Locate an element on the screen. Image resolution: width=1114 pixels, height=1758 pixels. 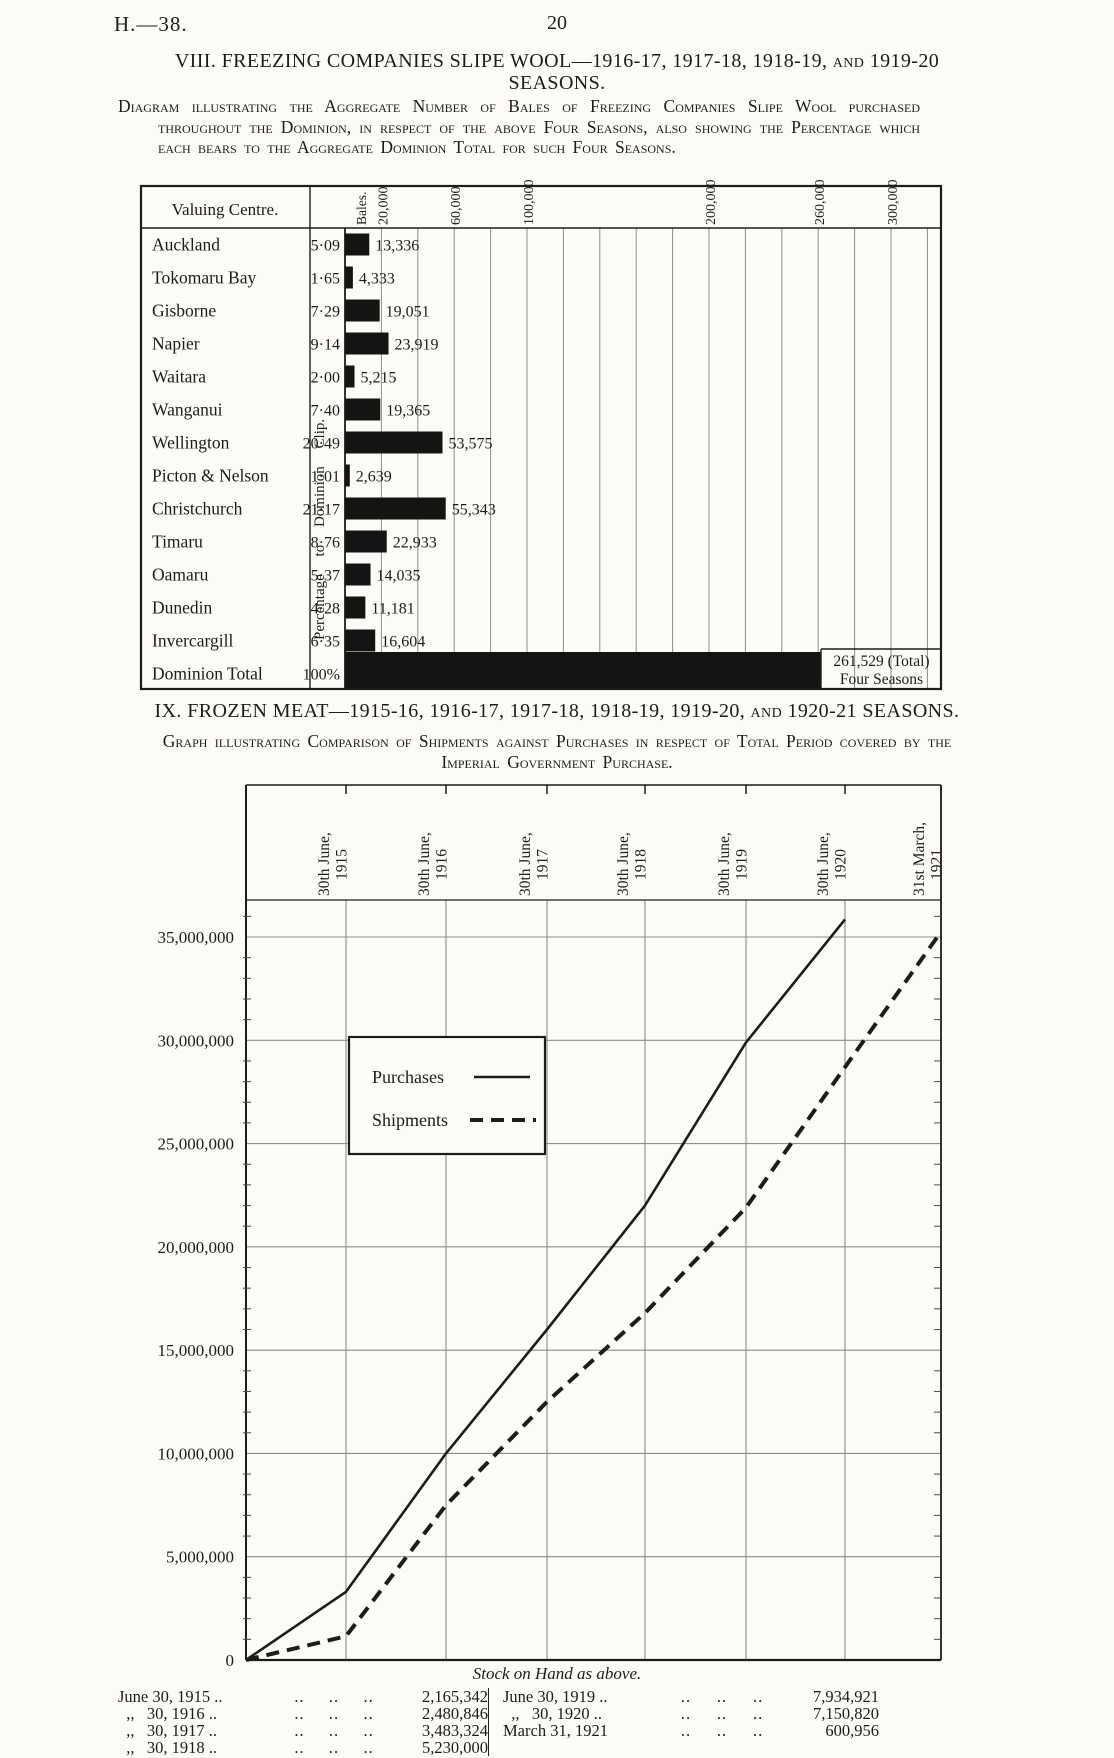
stock-value: 7,934,921 is located at coordinates (846, 1696).